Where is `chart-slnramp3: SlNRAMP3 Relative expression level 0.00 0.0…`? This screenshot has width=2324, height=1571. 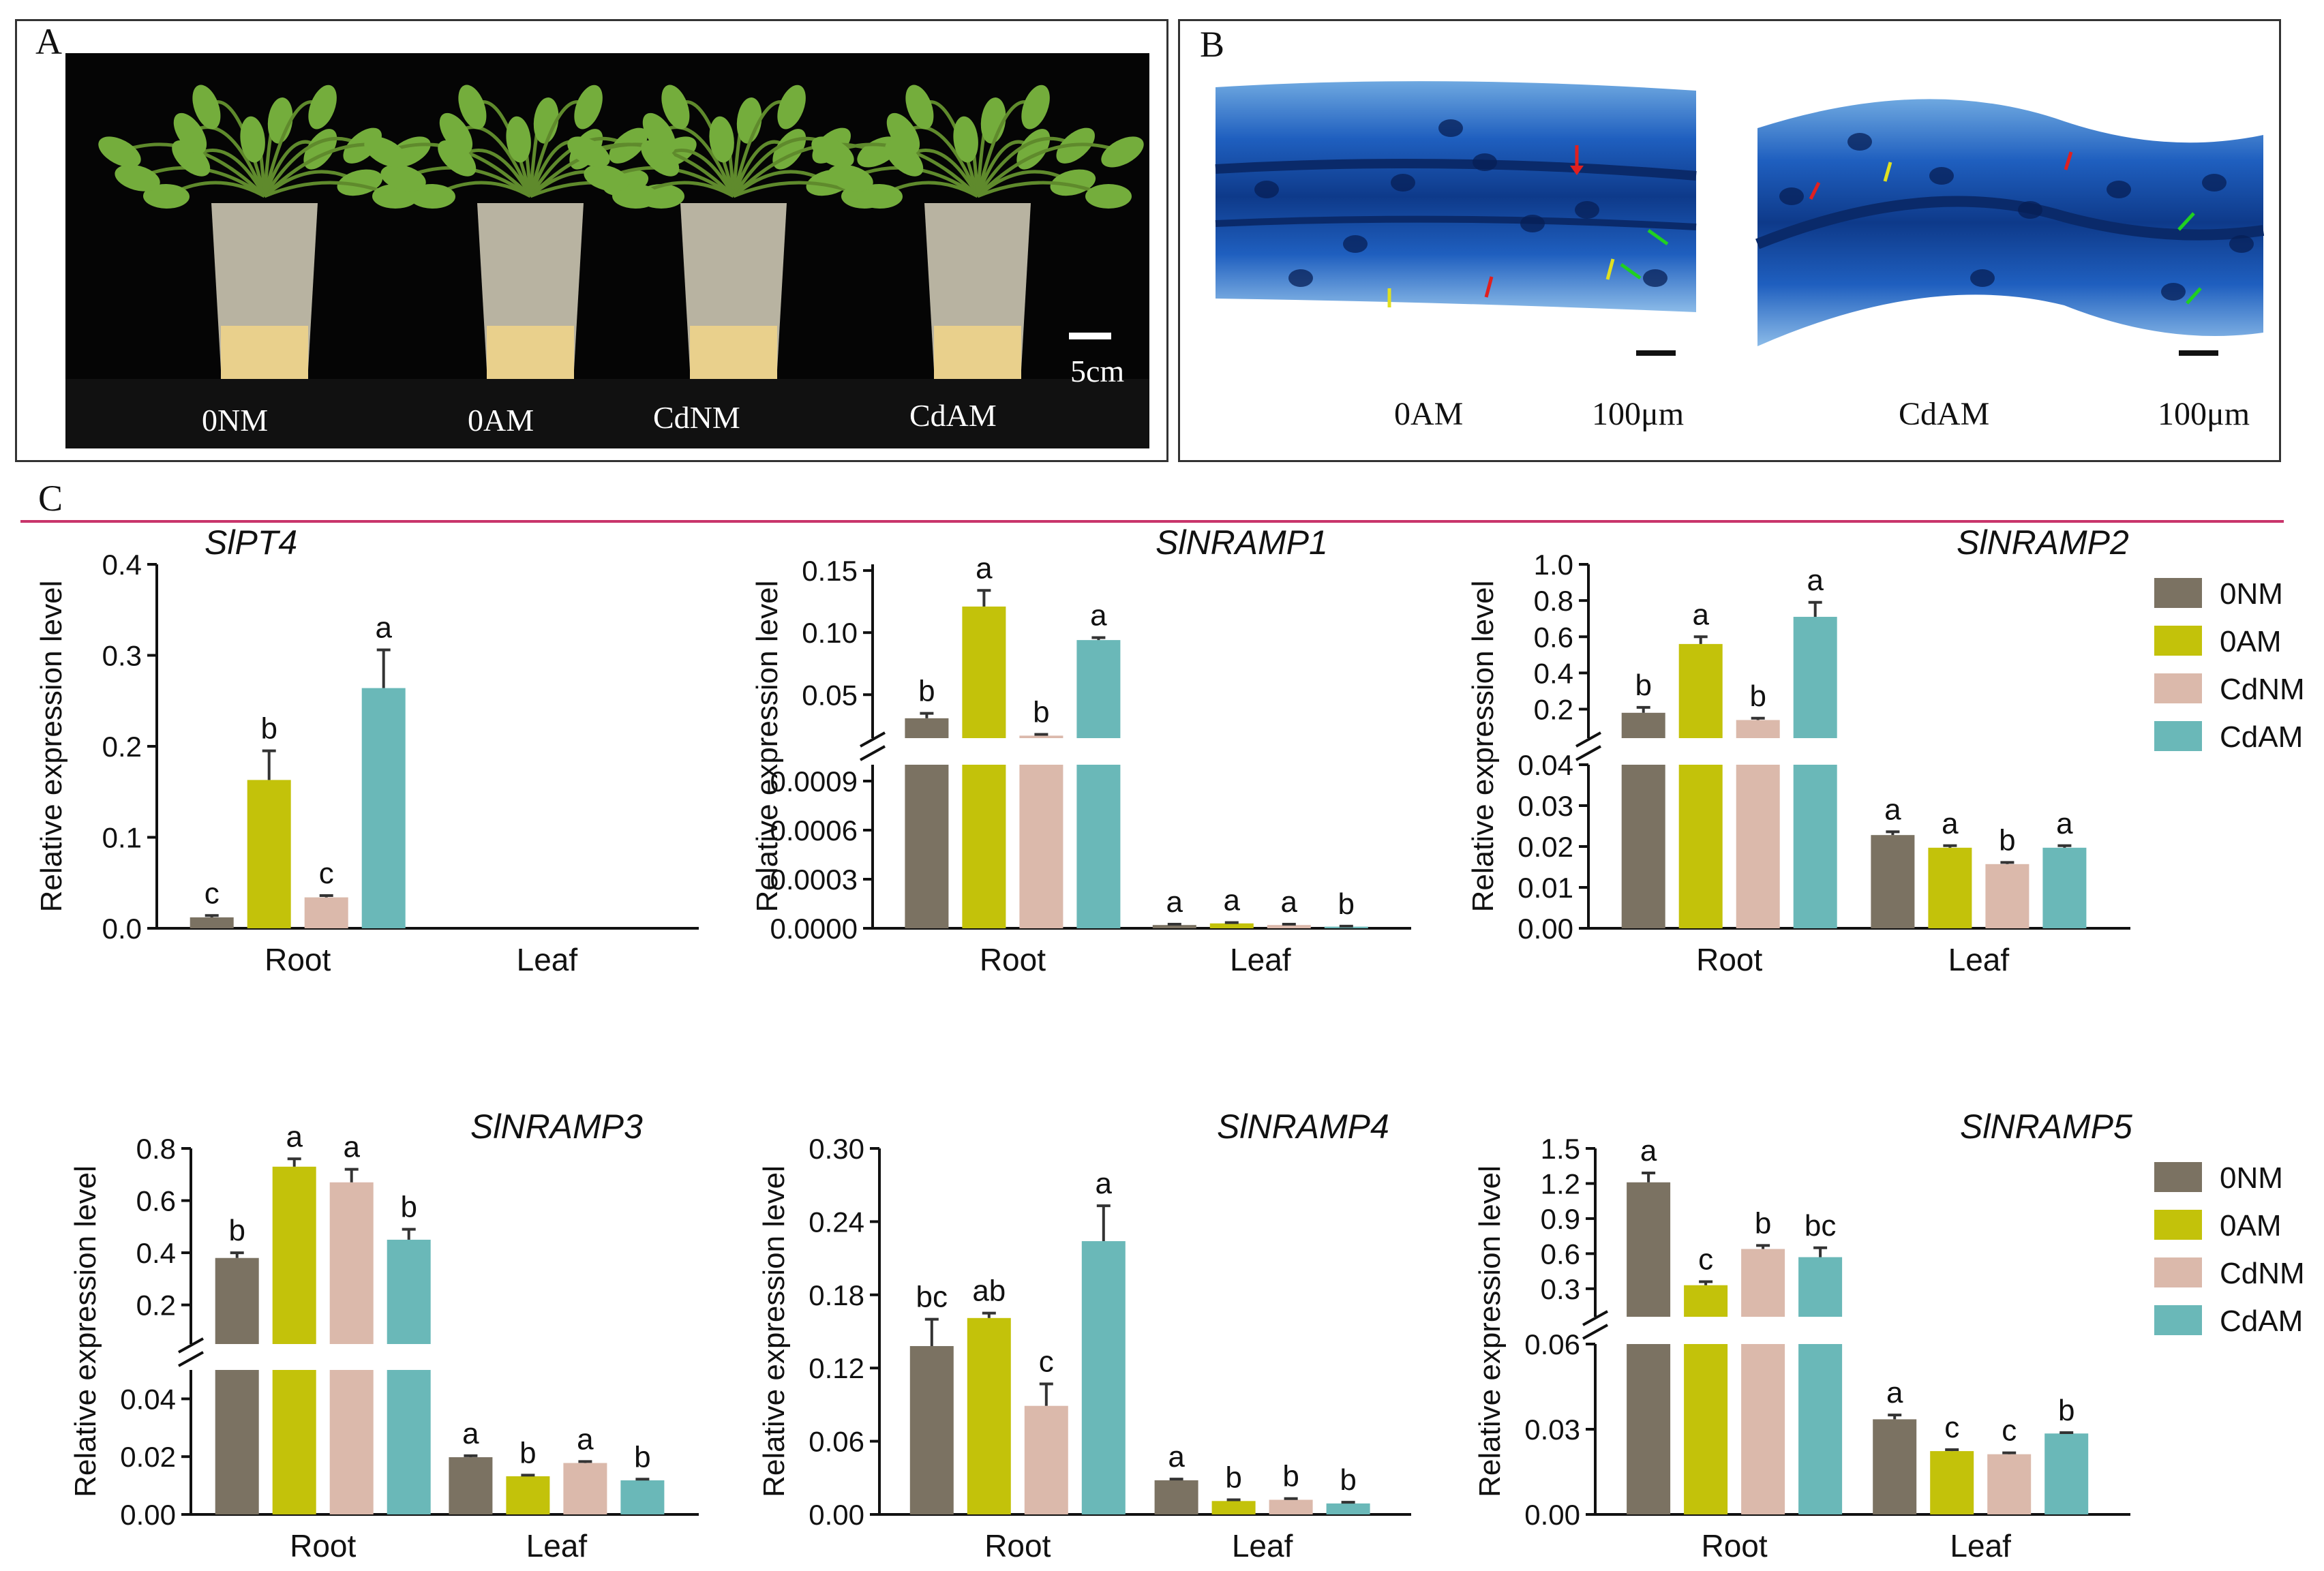 chart-slnramp3: SlNRAMP3 Relative expression level 0.00 0.0… is located at coordinates (384, 1336).